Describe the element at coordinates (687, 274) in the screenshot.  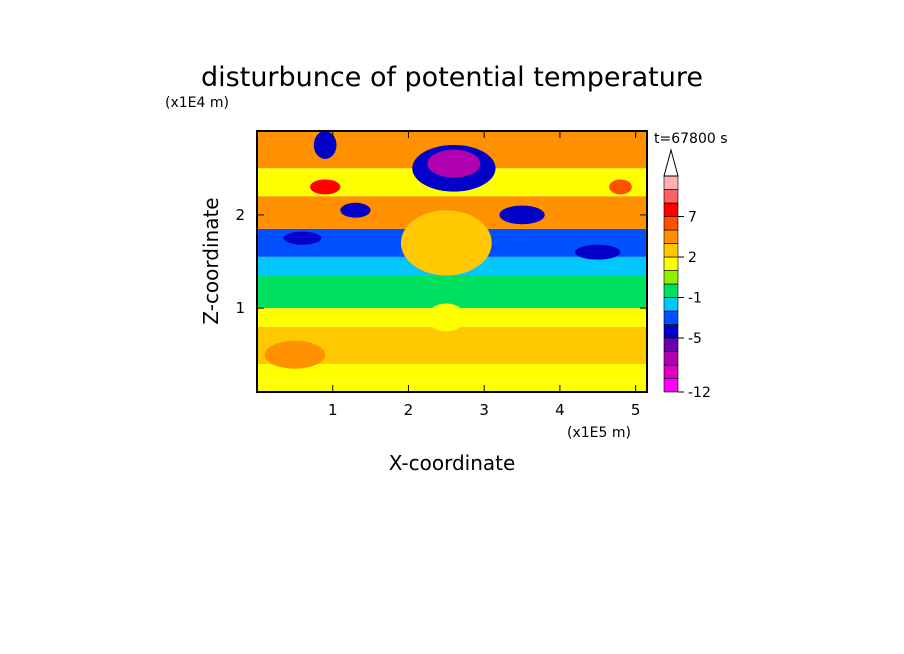
I see `colorbar: 7 2 -1 -5 -12` at that location.